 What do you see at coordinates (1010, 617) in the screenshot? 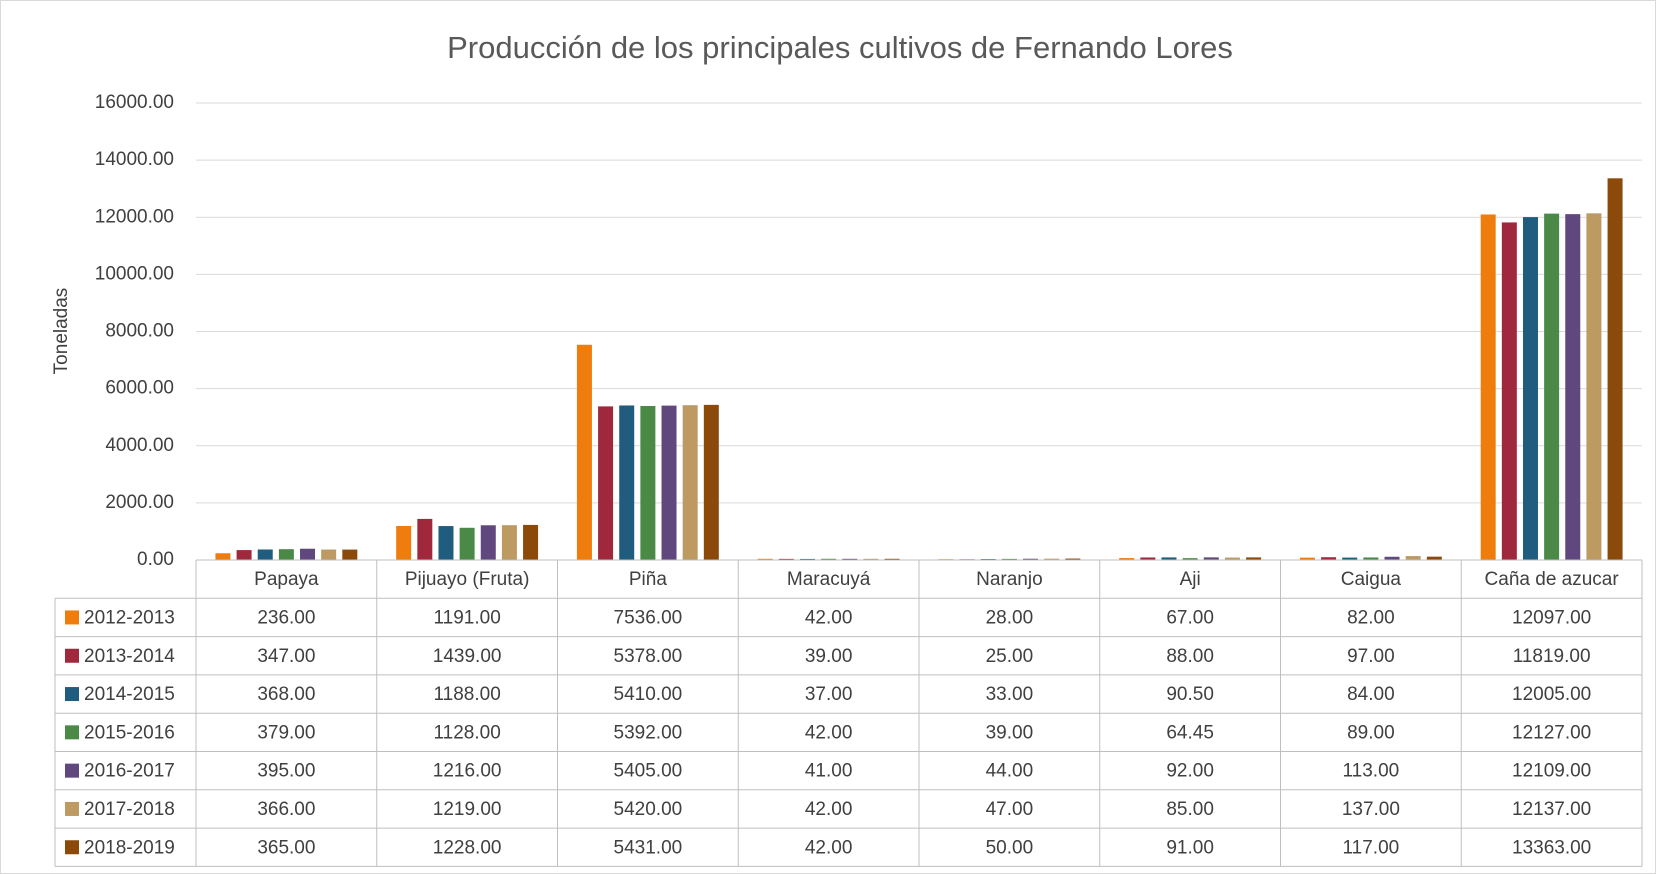
I see `table-value: 28.00` at bounding box center [1010, 617].